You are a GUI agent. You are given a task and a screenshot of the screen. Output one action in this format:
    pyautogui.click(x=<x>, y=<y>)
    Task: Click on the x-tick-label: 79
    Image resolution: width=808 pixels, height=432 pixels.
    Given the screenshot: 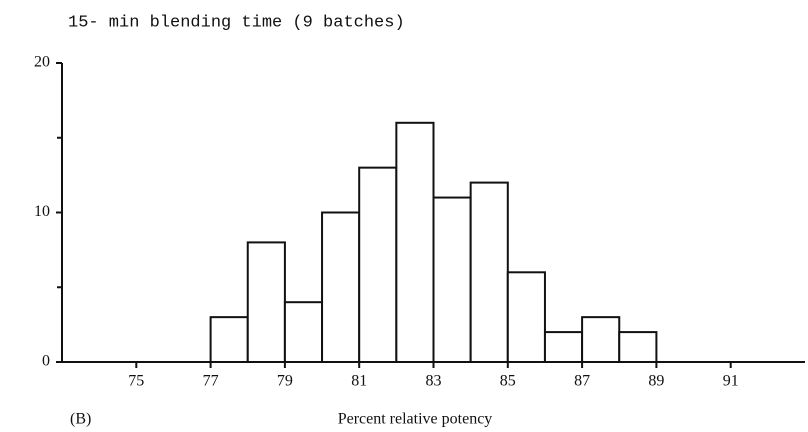 What is the action you would take?
    pyautogui.click(x=285, y=381)
    